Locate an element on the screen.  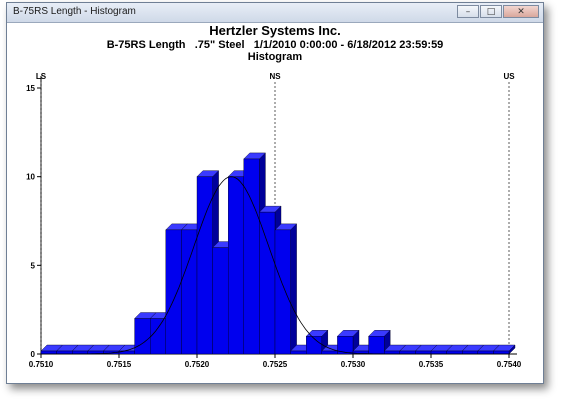
spec-label-us: US is located at coordinates (509, 76).